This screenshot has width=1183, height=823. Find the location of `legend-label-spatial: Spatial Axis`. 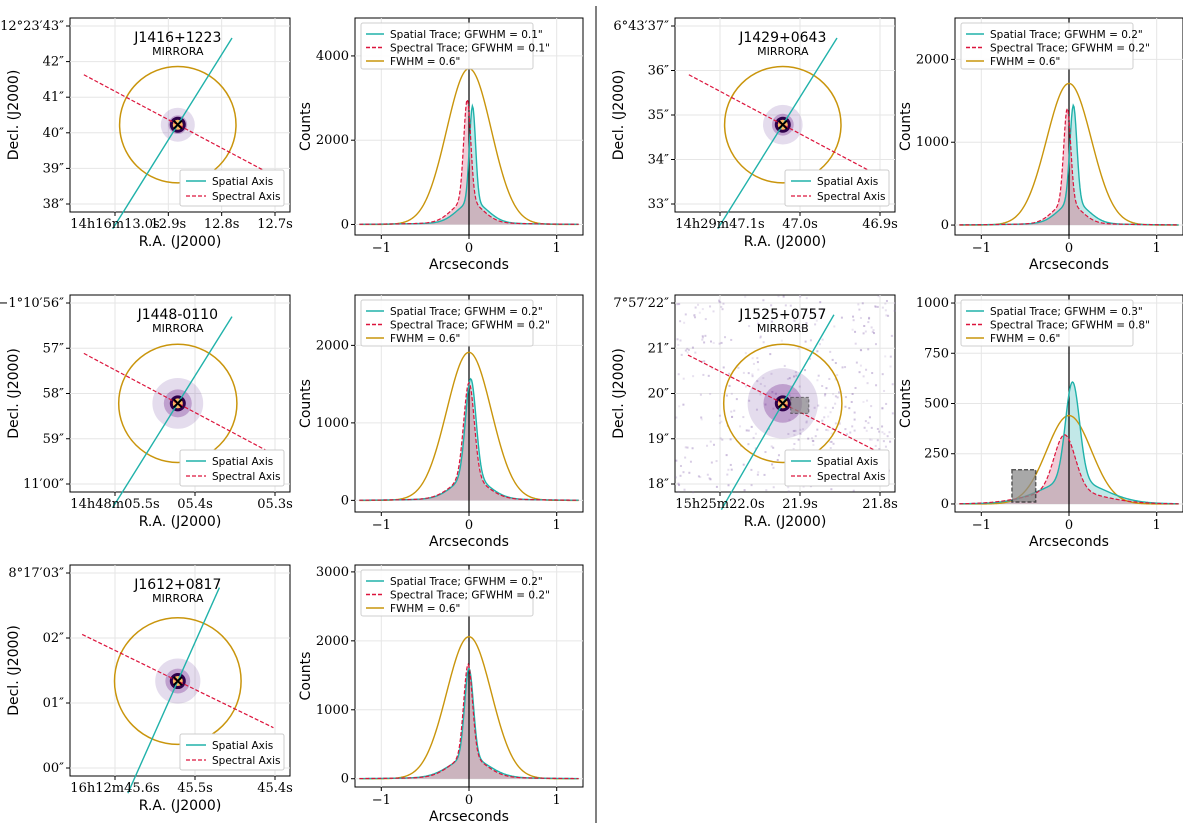

legend-label-spatial: Spatial Axis is located at coordinates (242, 182).